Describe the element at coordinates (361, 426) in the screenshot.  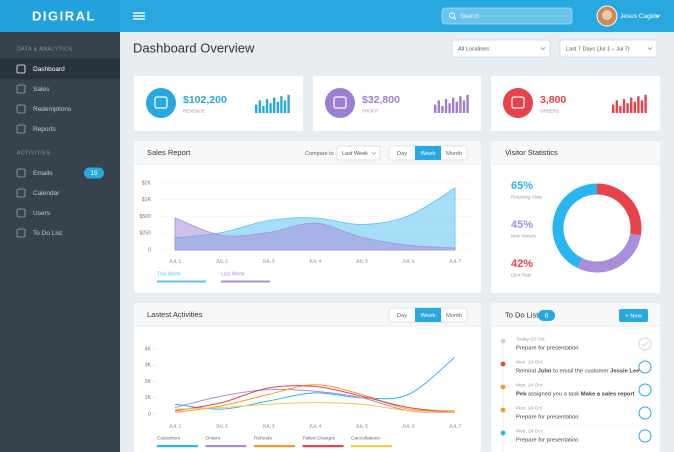
I see `x-tick-label: JUL 5` at that location.